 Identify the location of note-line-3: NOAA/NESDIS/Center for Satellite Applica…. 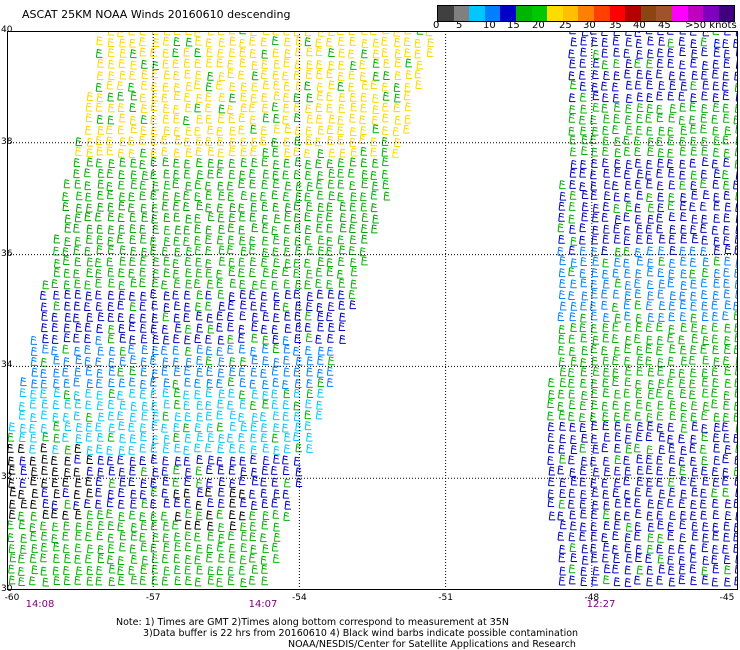
(432, 644).